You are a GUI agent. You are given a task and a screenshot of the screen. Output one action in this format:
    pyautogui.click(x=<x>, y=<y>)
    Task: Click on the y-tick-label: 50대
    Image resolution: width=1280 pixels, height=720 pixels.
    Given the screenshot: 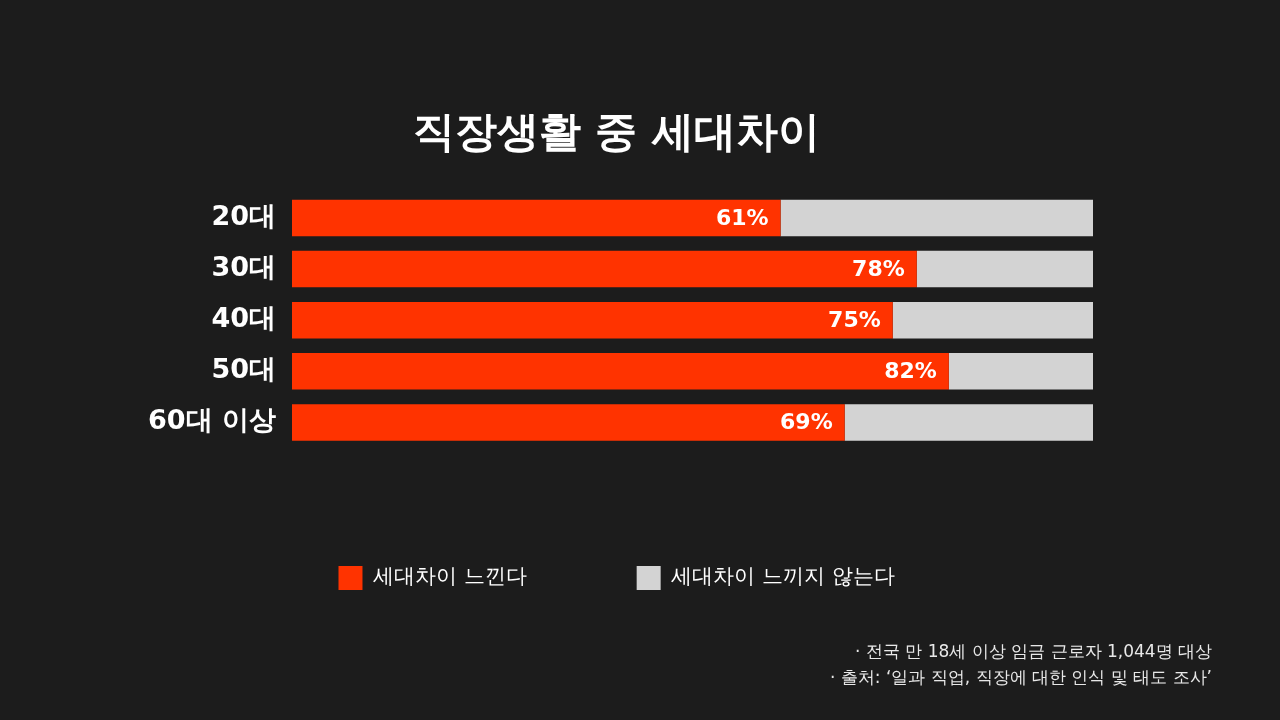 What is the action you would take?
    pyautogui.click(x=243, y=369)
    